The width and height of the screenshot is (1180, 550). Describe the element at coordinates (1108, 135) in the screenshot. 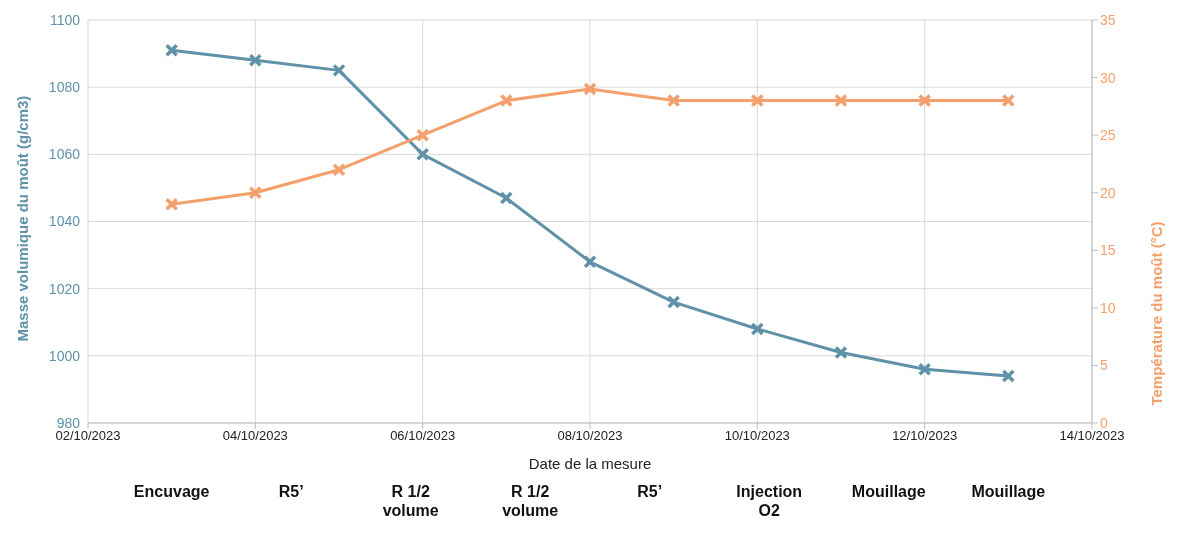

I see `y2-tick-label: 25` at that location.